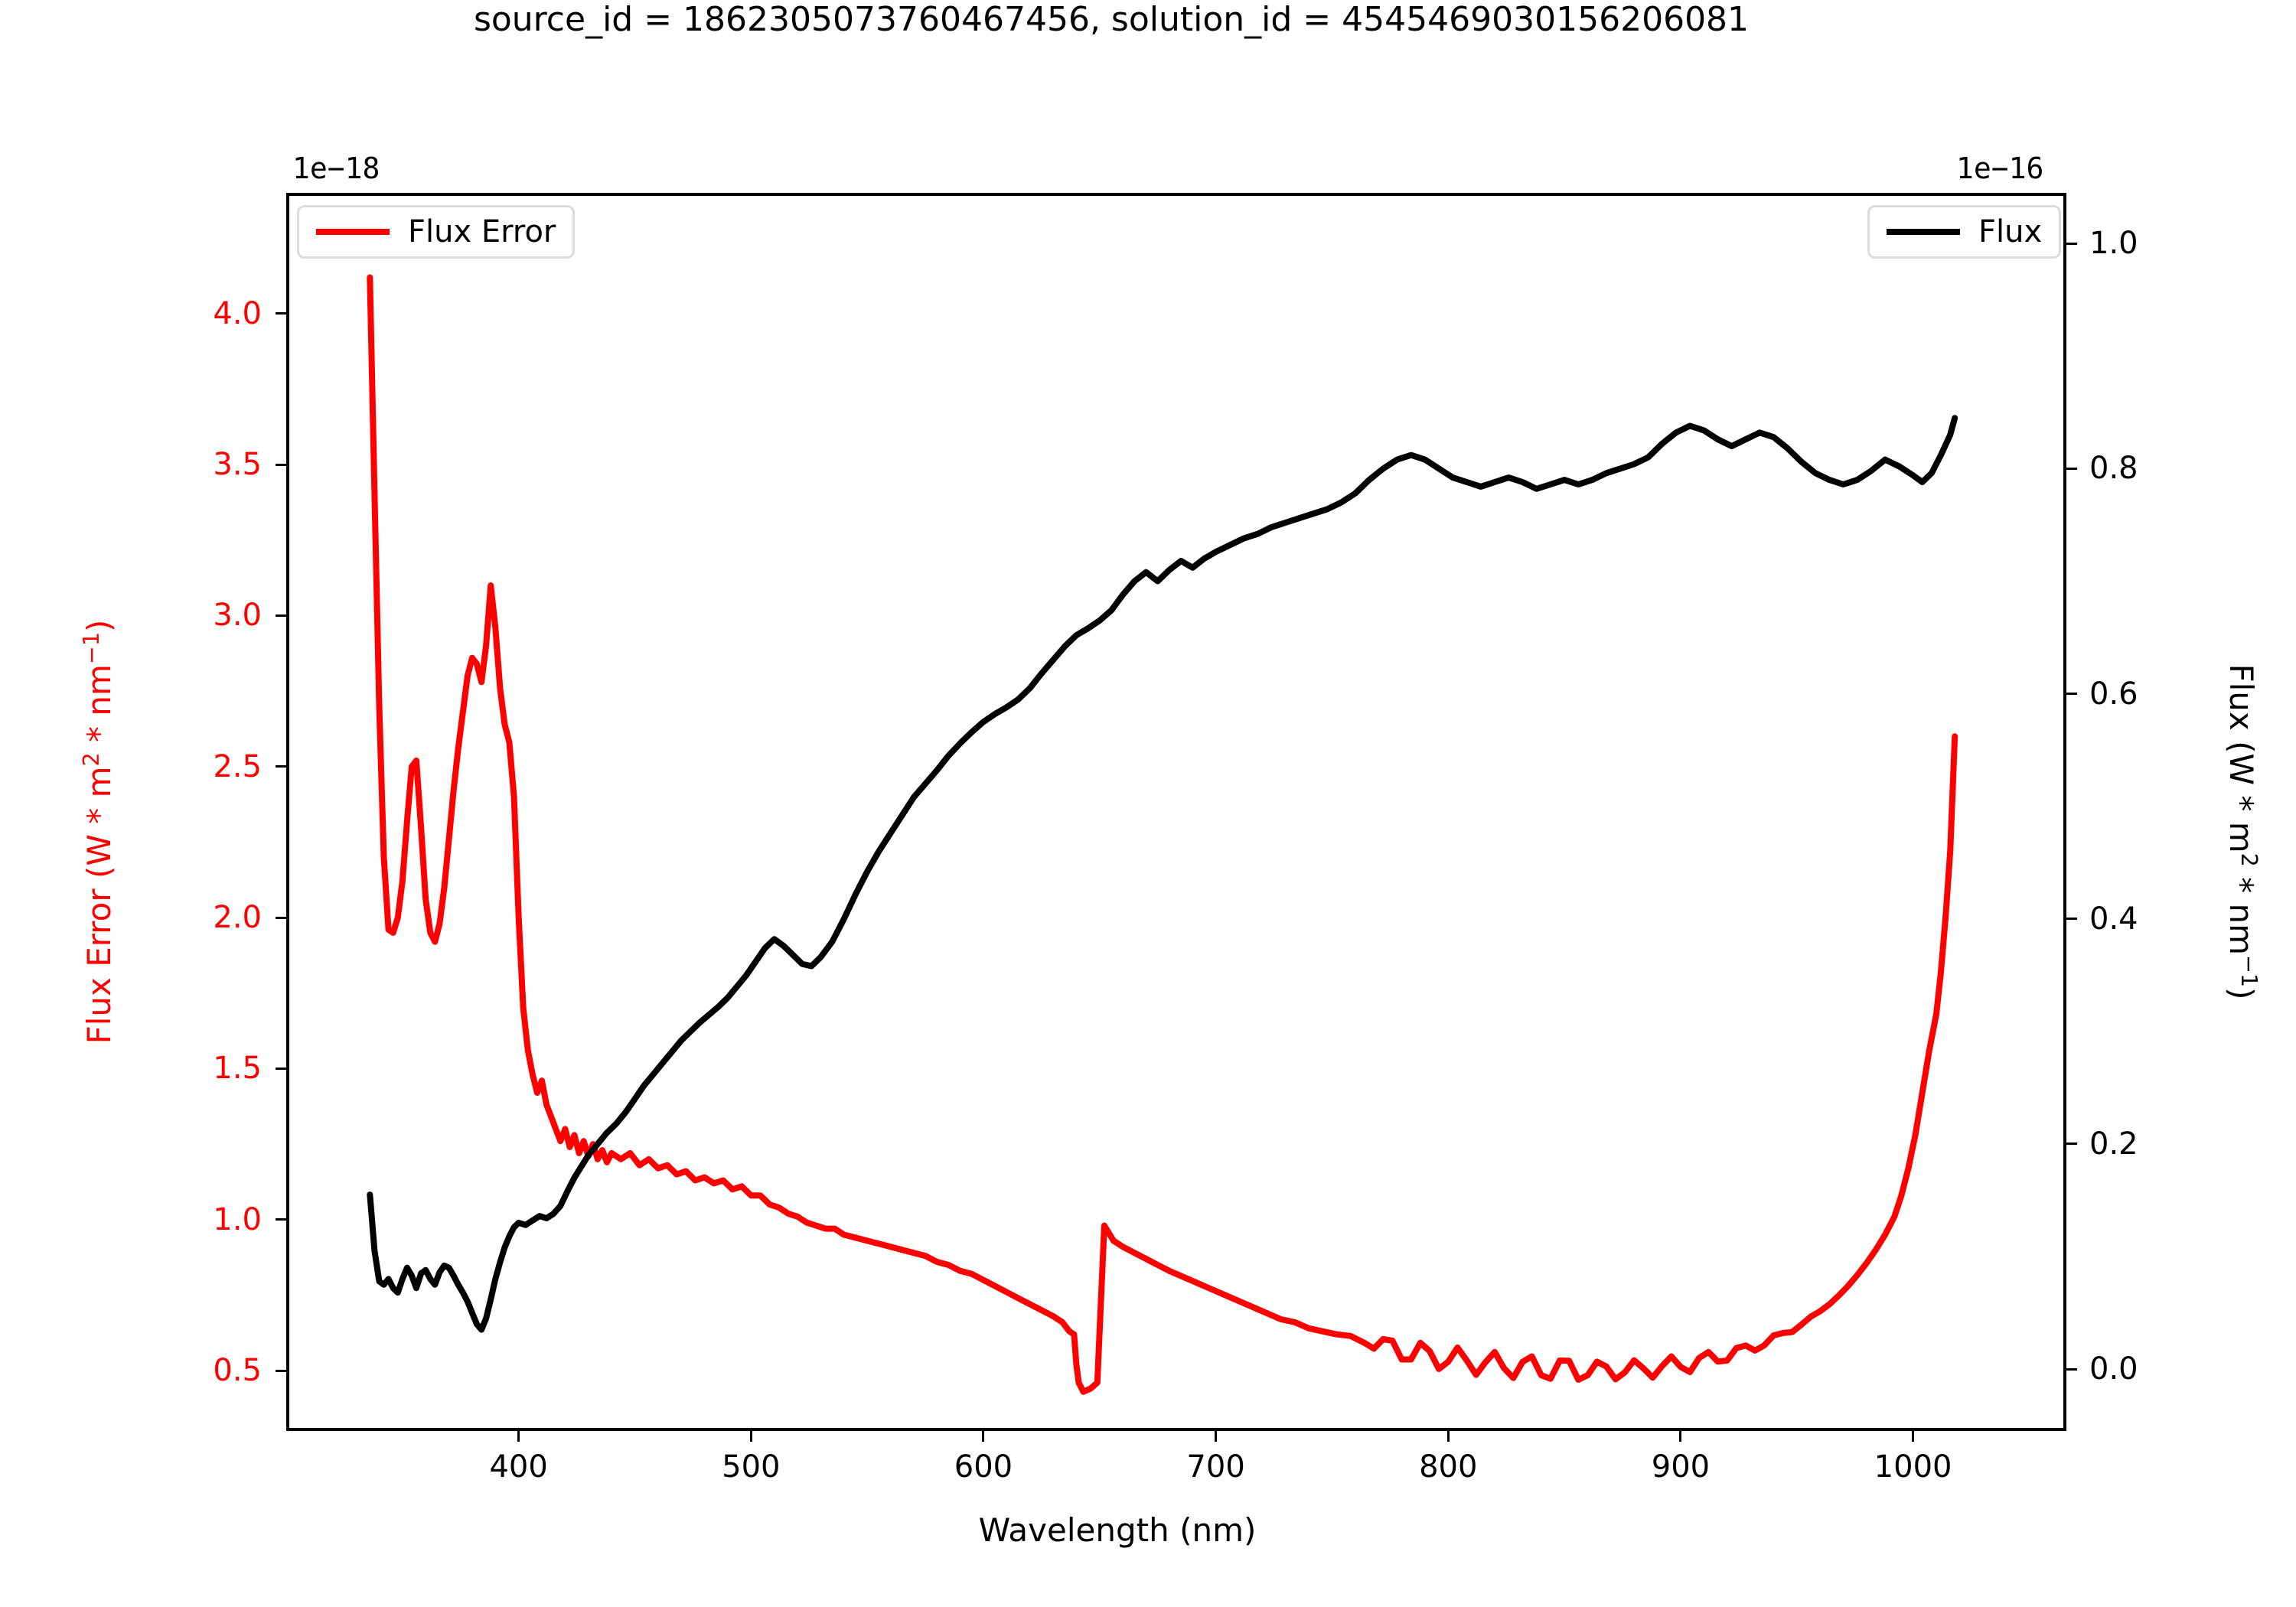 The image size is (2296, 1607). Describe the element at coordinates (518, 1467) in the screenshot. I see `x-tick-label: 400` at that location.